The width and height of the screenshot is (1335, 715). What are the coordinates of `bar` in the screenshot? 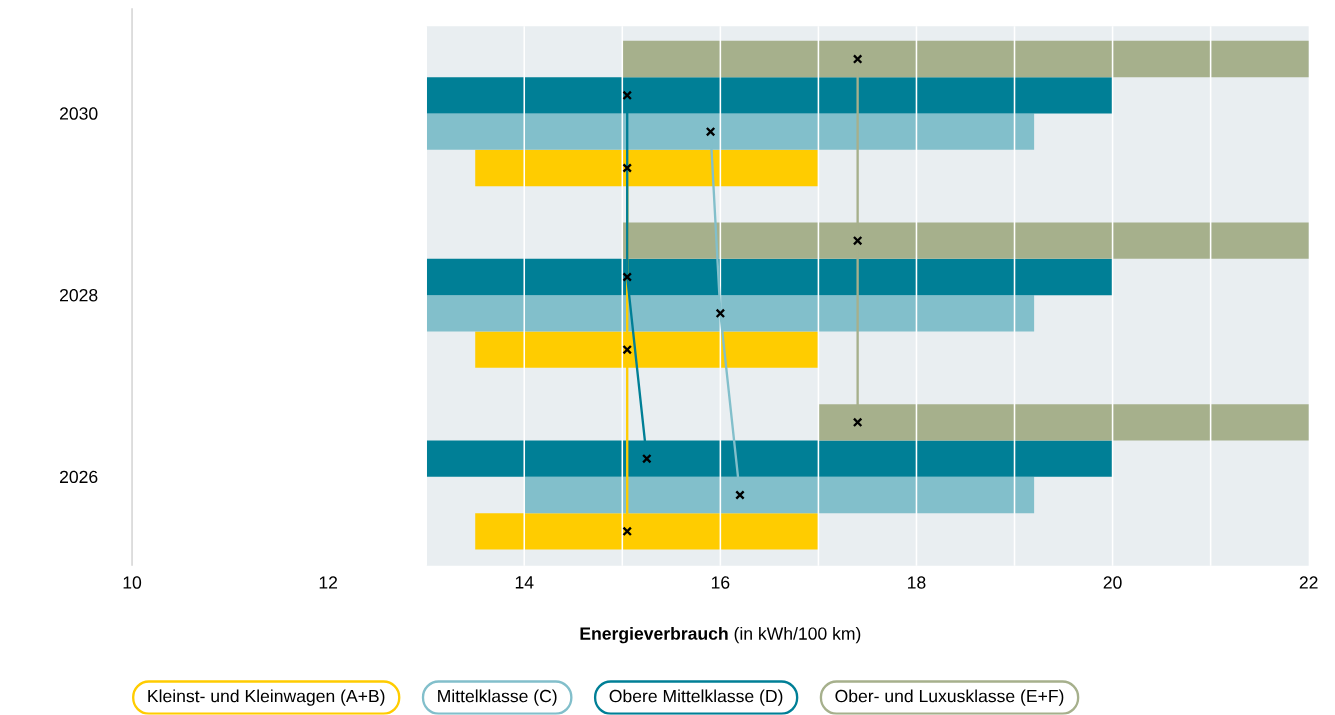 It's located at (647, 168).